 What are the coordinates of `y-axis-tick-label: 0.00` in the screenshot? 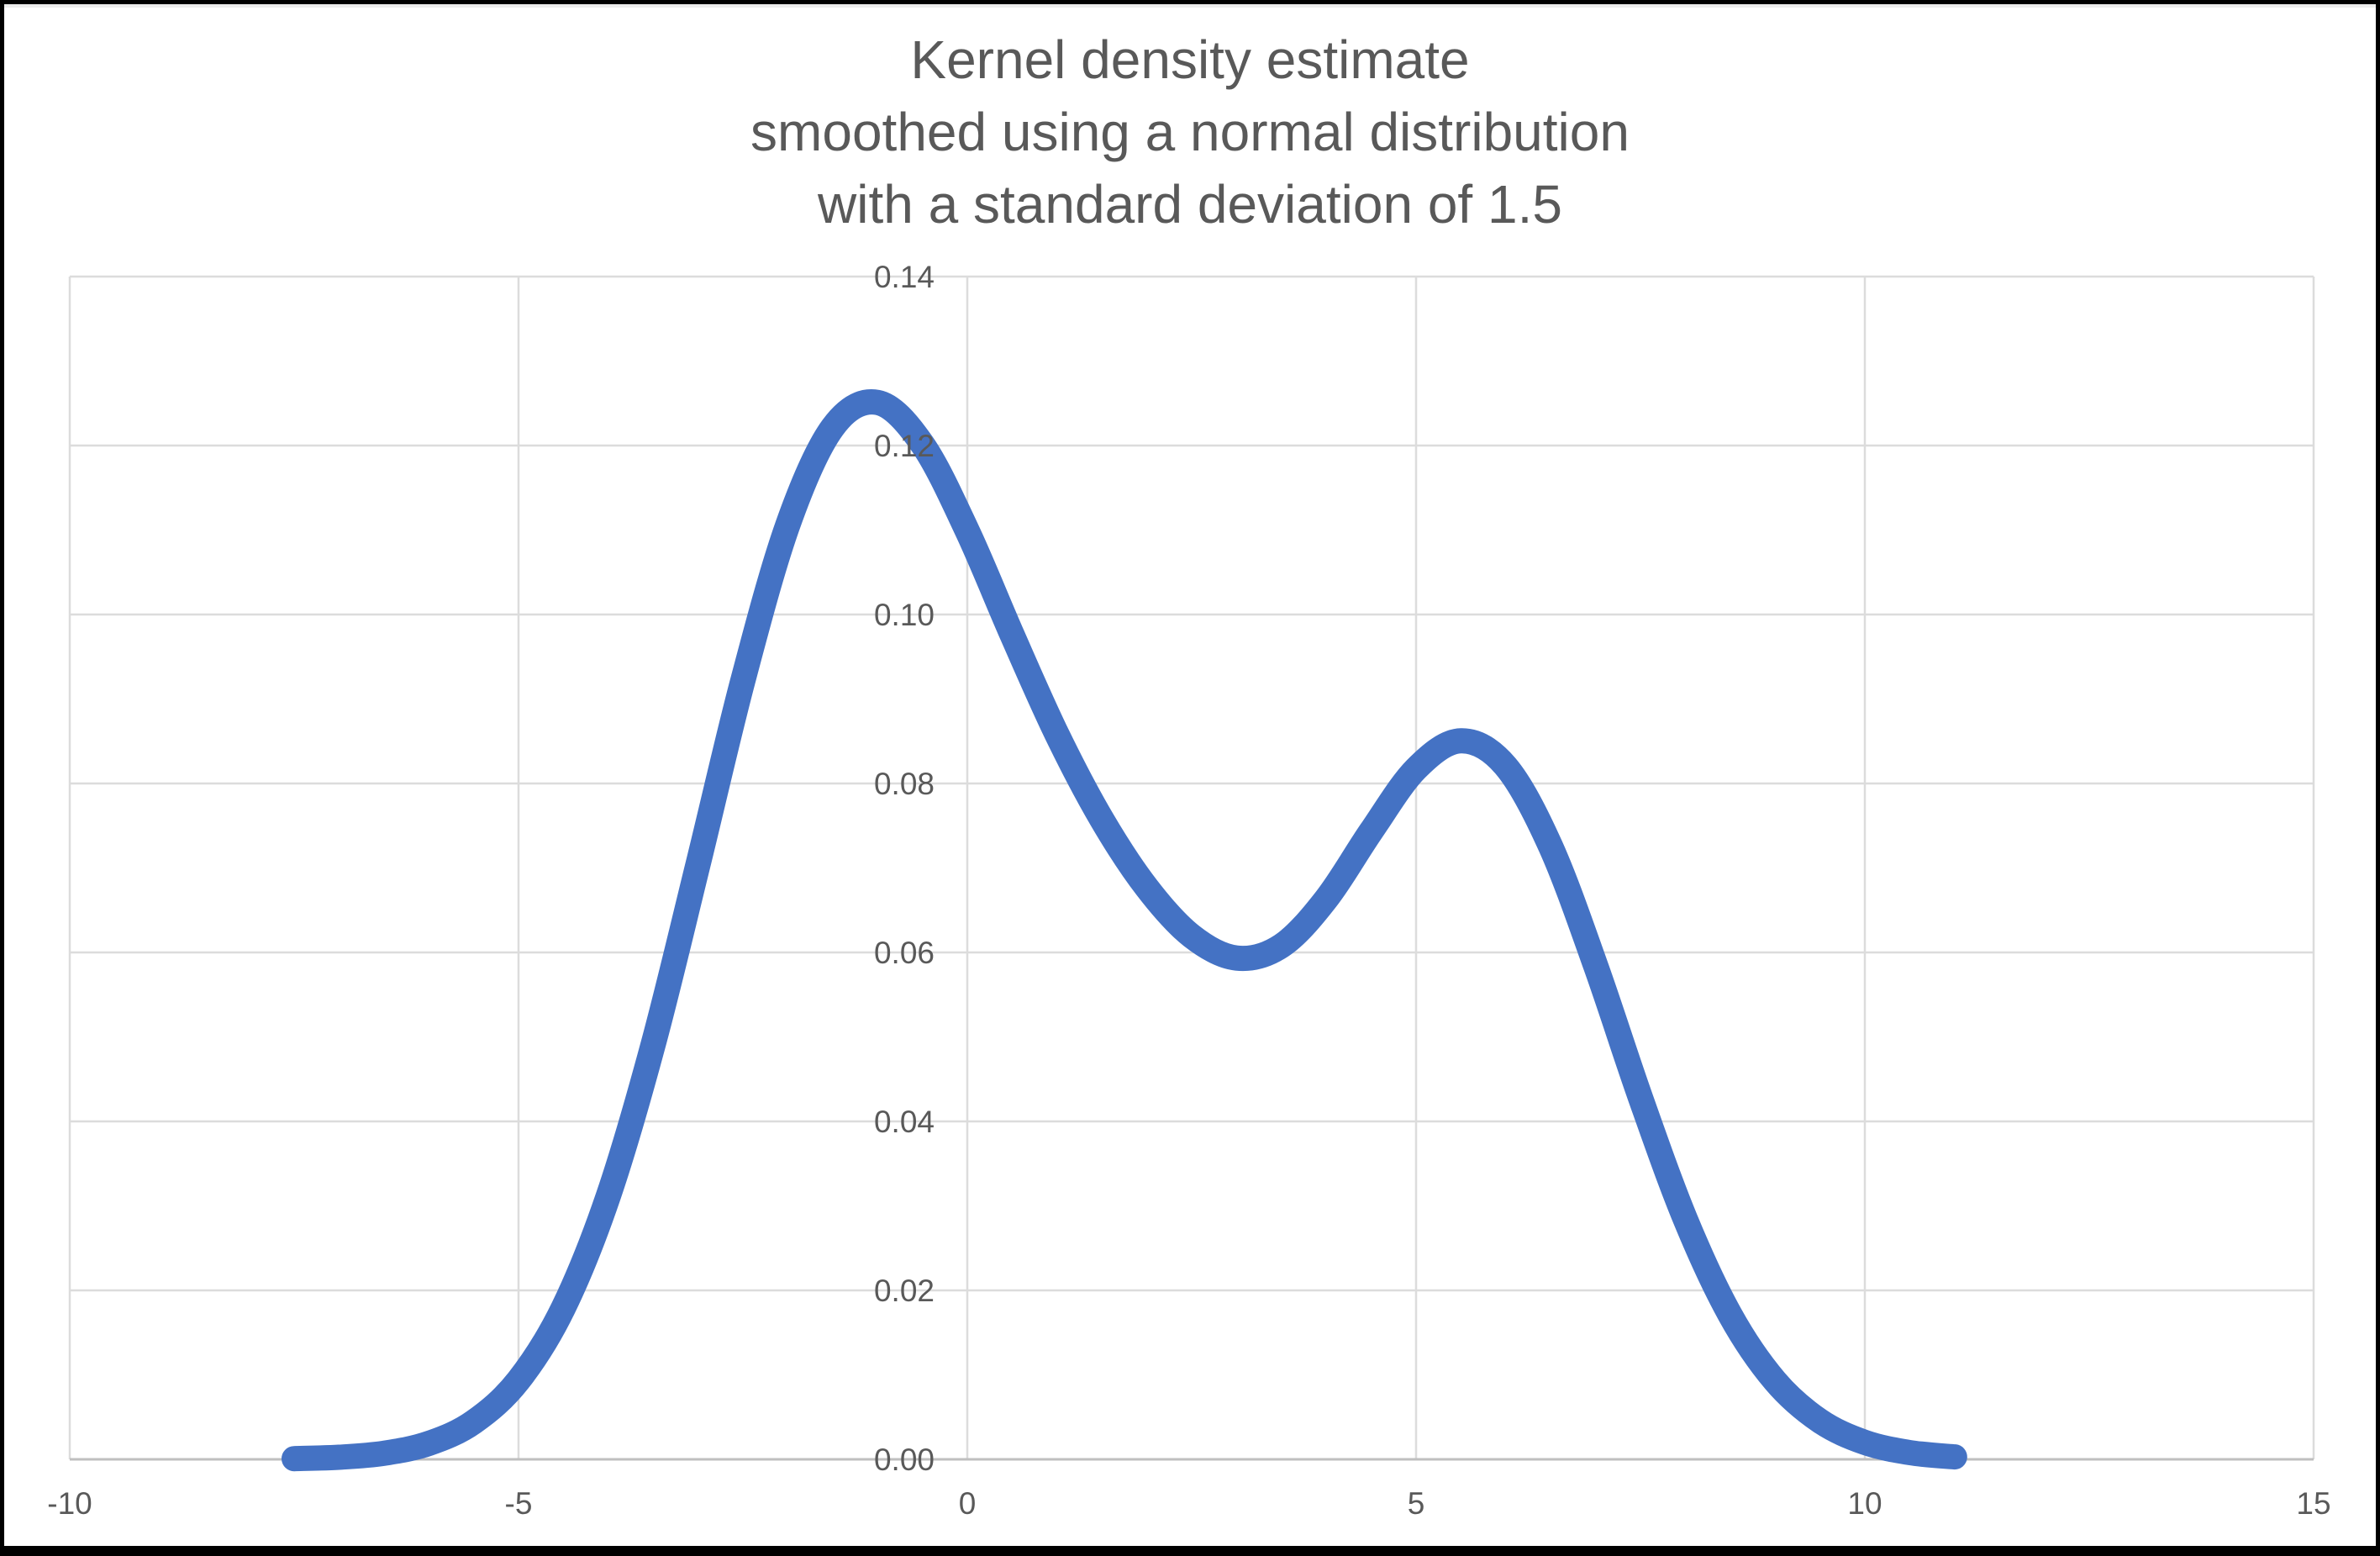 It's located at (905, 1460).